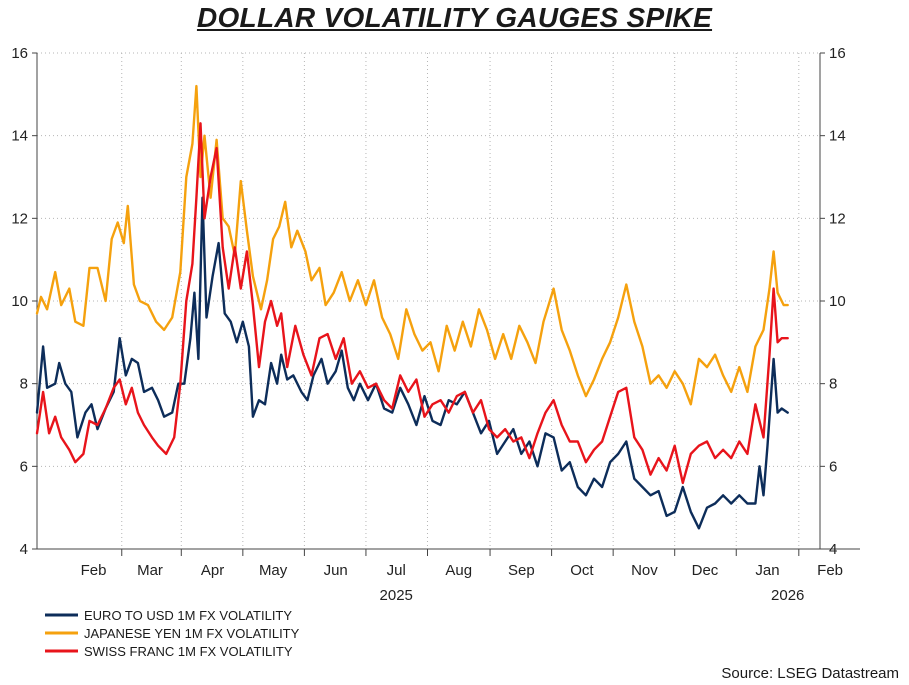 Image resolution: width=909 pixels, height=685 pixels. Describe the element at coordinates (837, 301) in the screenshot. I see `y-tick-label-right: 10` at that location.